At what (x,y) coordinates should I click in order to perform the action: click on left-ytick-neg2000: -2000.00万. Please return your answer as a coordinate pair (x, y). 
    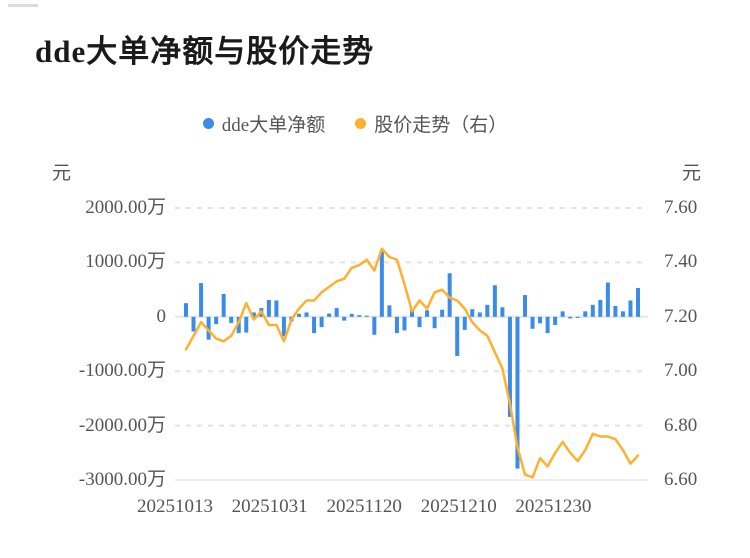
    Looking at the image, I should click on (122, 425).